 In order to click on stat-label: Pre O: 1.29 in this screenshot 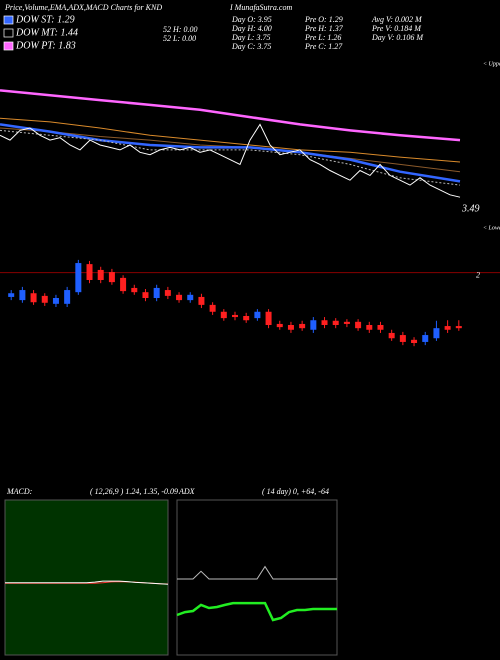, I will do `click(323, 19)`.